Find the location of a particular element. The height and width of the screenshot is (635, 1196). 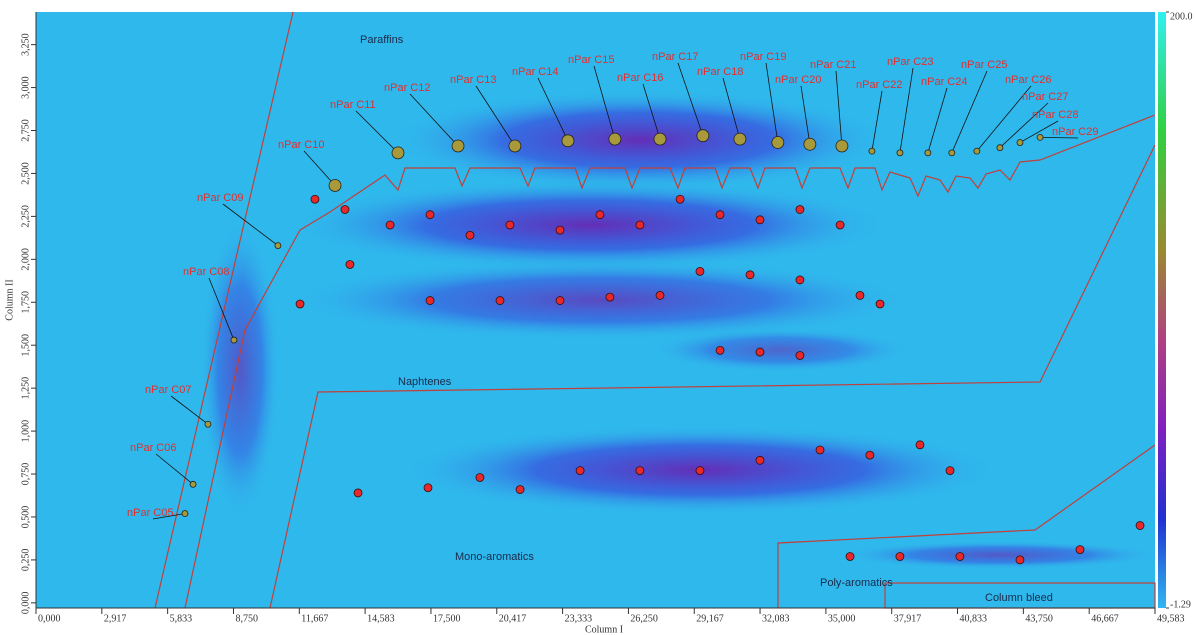

peak-label: nPar C10 is located at coordinates (301, 145).